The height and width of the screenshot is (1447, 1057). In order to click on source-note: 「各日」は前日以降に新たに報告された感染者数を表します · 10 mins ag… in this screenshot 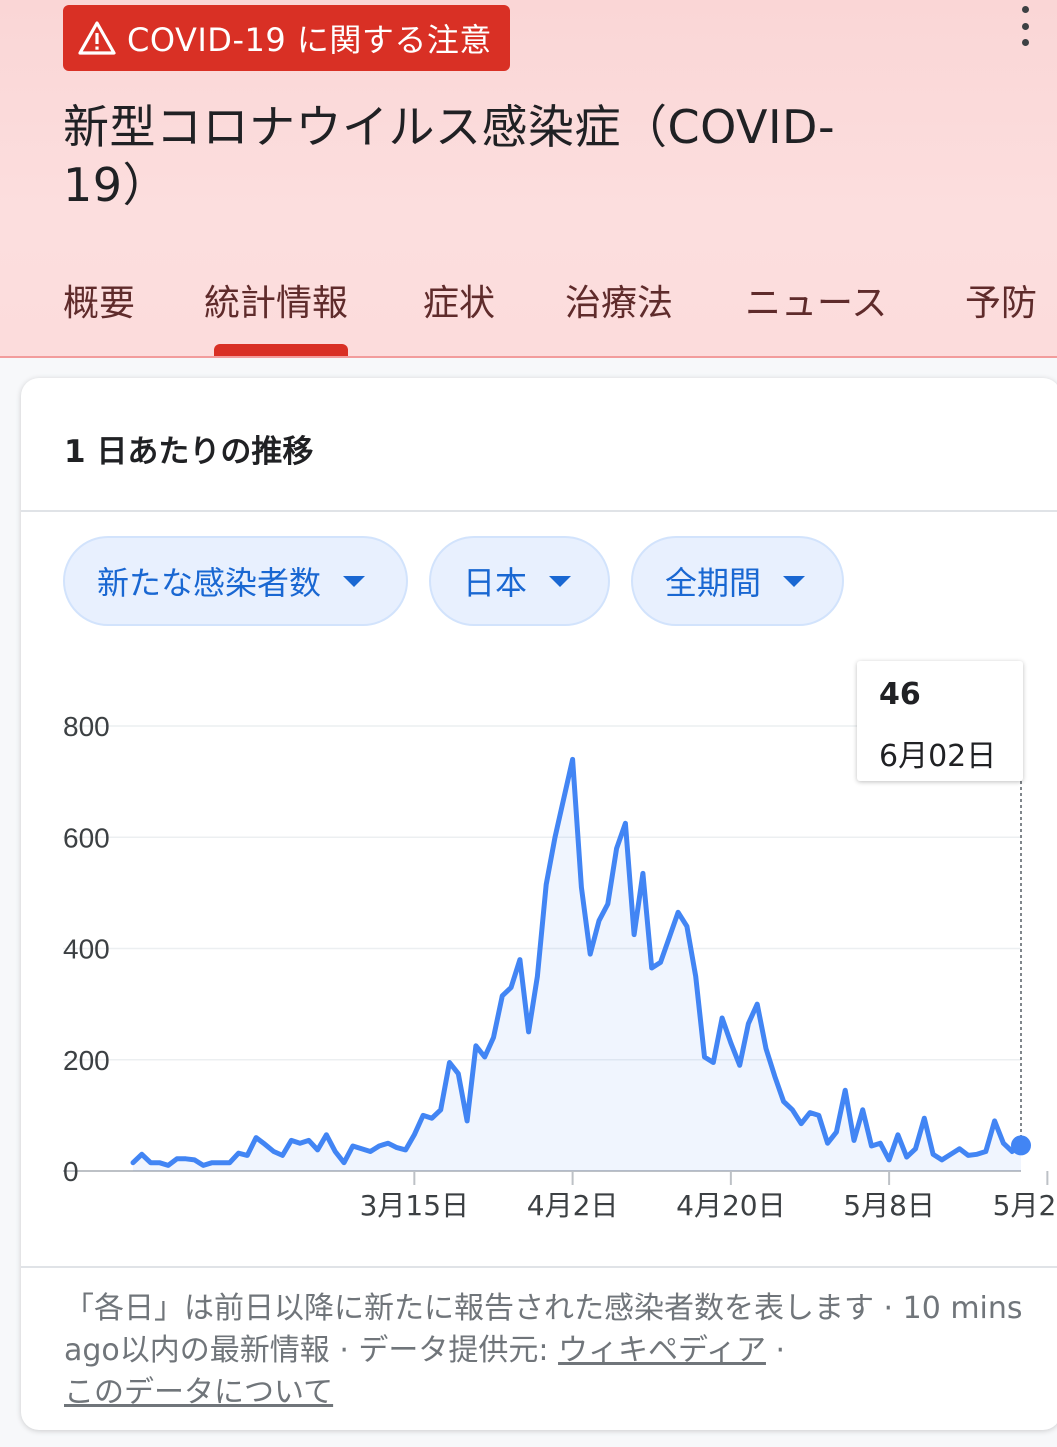, I will do `click(544, 1351)`.